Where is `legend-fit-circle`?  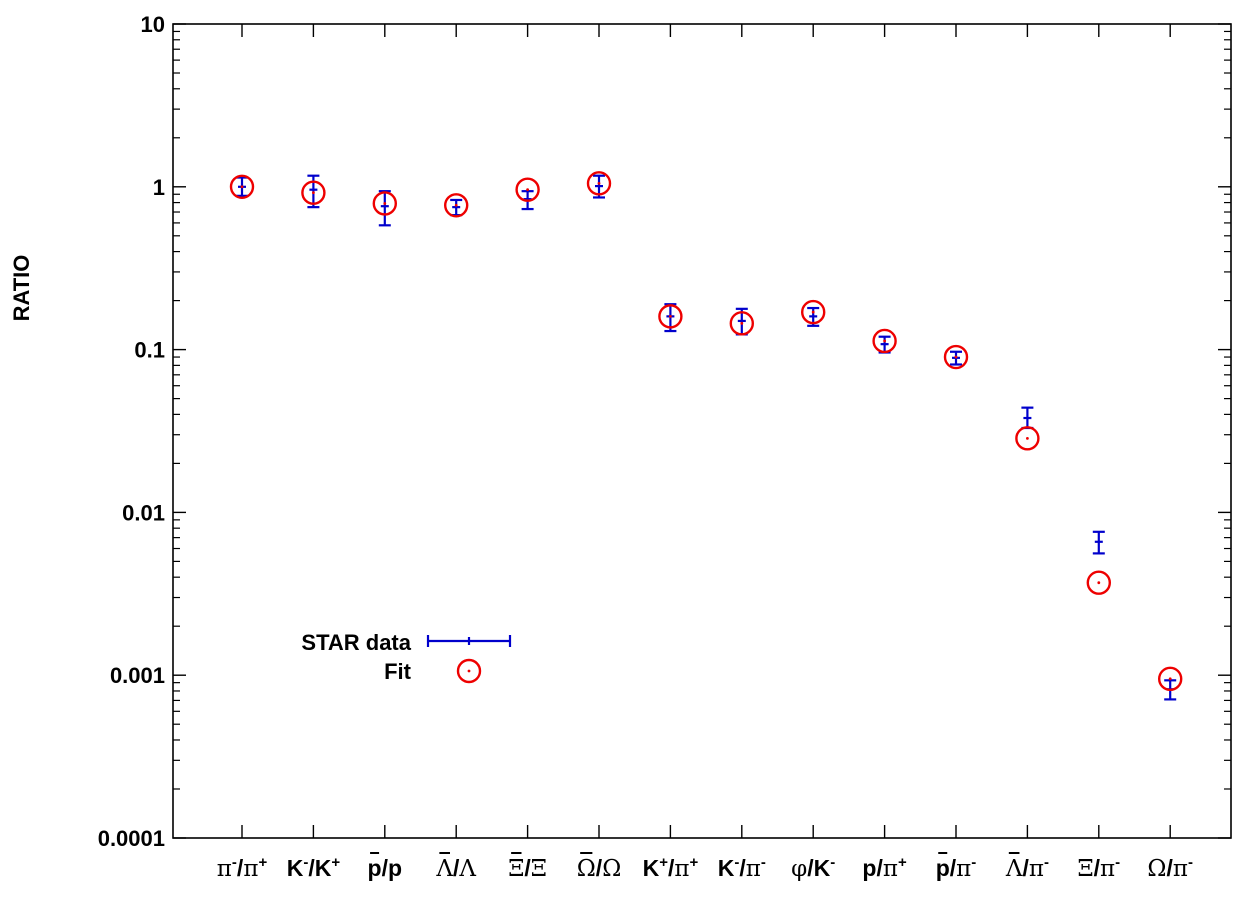
legend-fit-circle is located at coordinates (469, 671).